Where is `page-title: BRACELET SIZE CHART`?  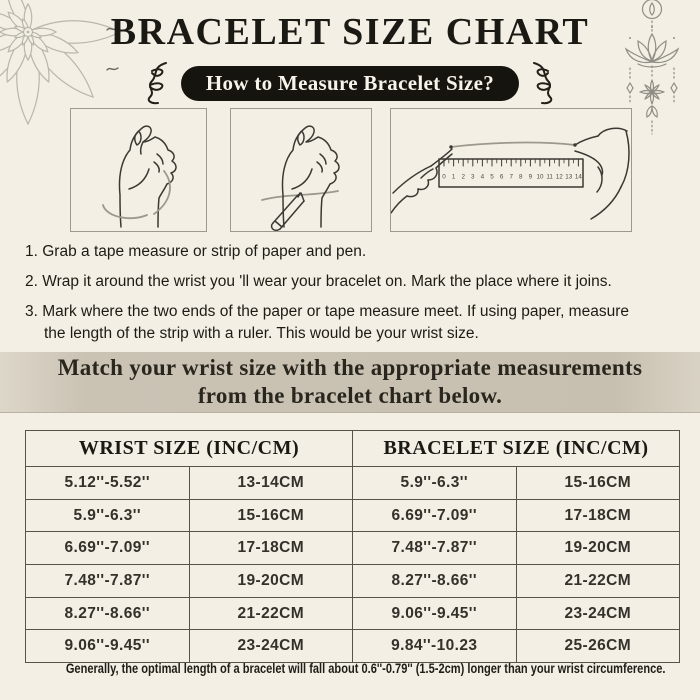
page-title: BRACELET SIZE CHART is located at coordinates (350, 32).